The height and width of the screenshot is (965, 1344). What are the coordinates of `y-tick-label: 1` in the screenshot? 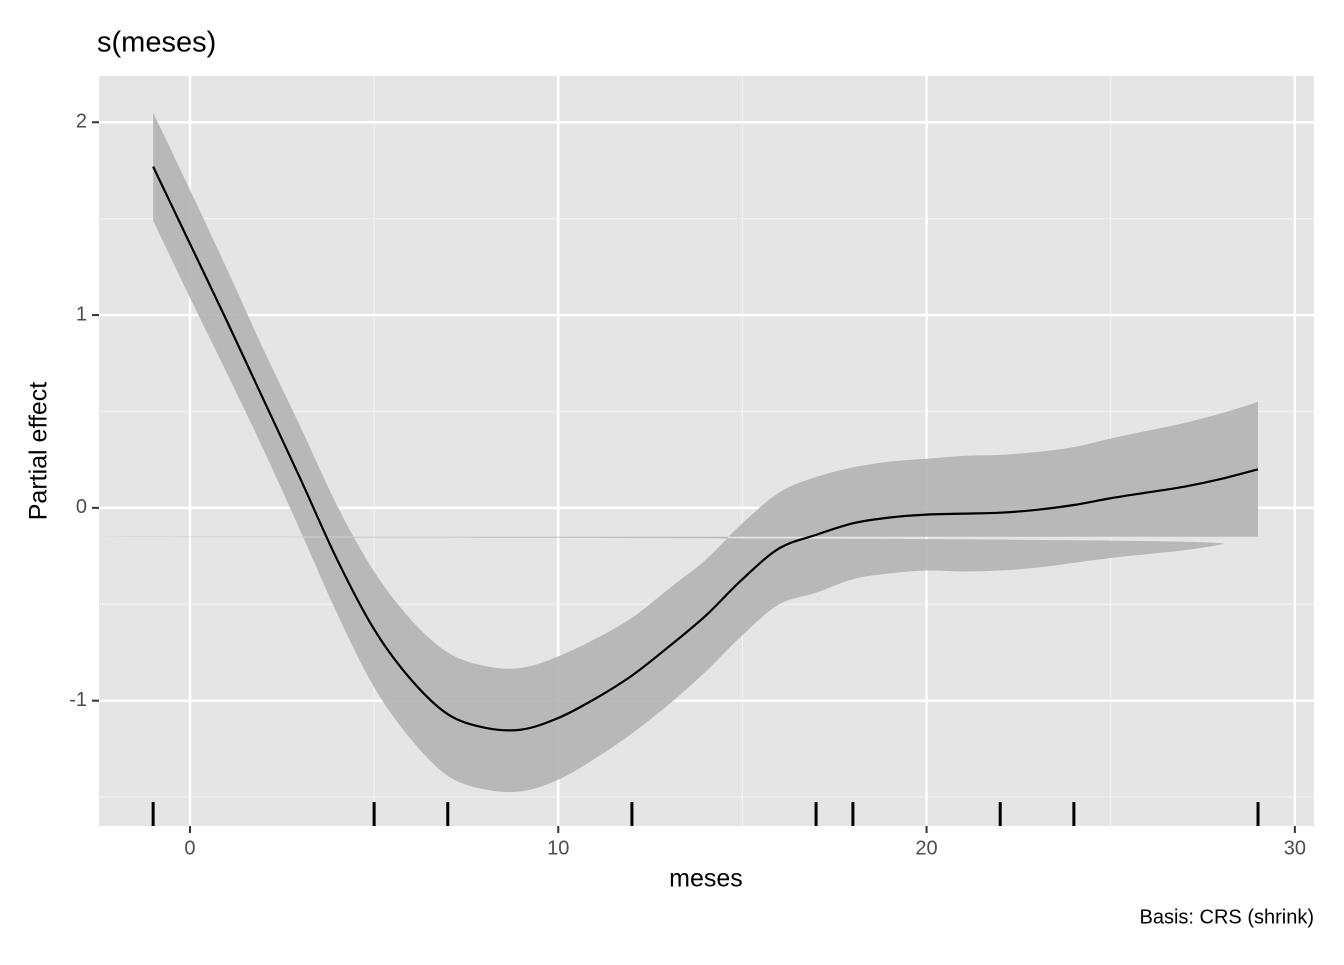 It's located at (81, 314).